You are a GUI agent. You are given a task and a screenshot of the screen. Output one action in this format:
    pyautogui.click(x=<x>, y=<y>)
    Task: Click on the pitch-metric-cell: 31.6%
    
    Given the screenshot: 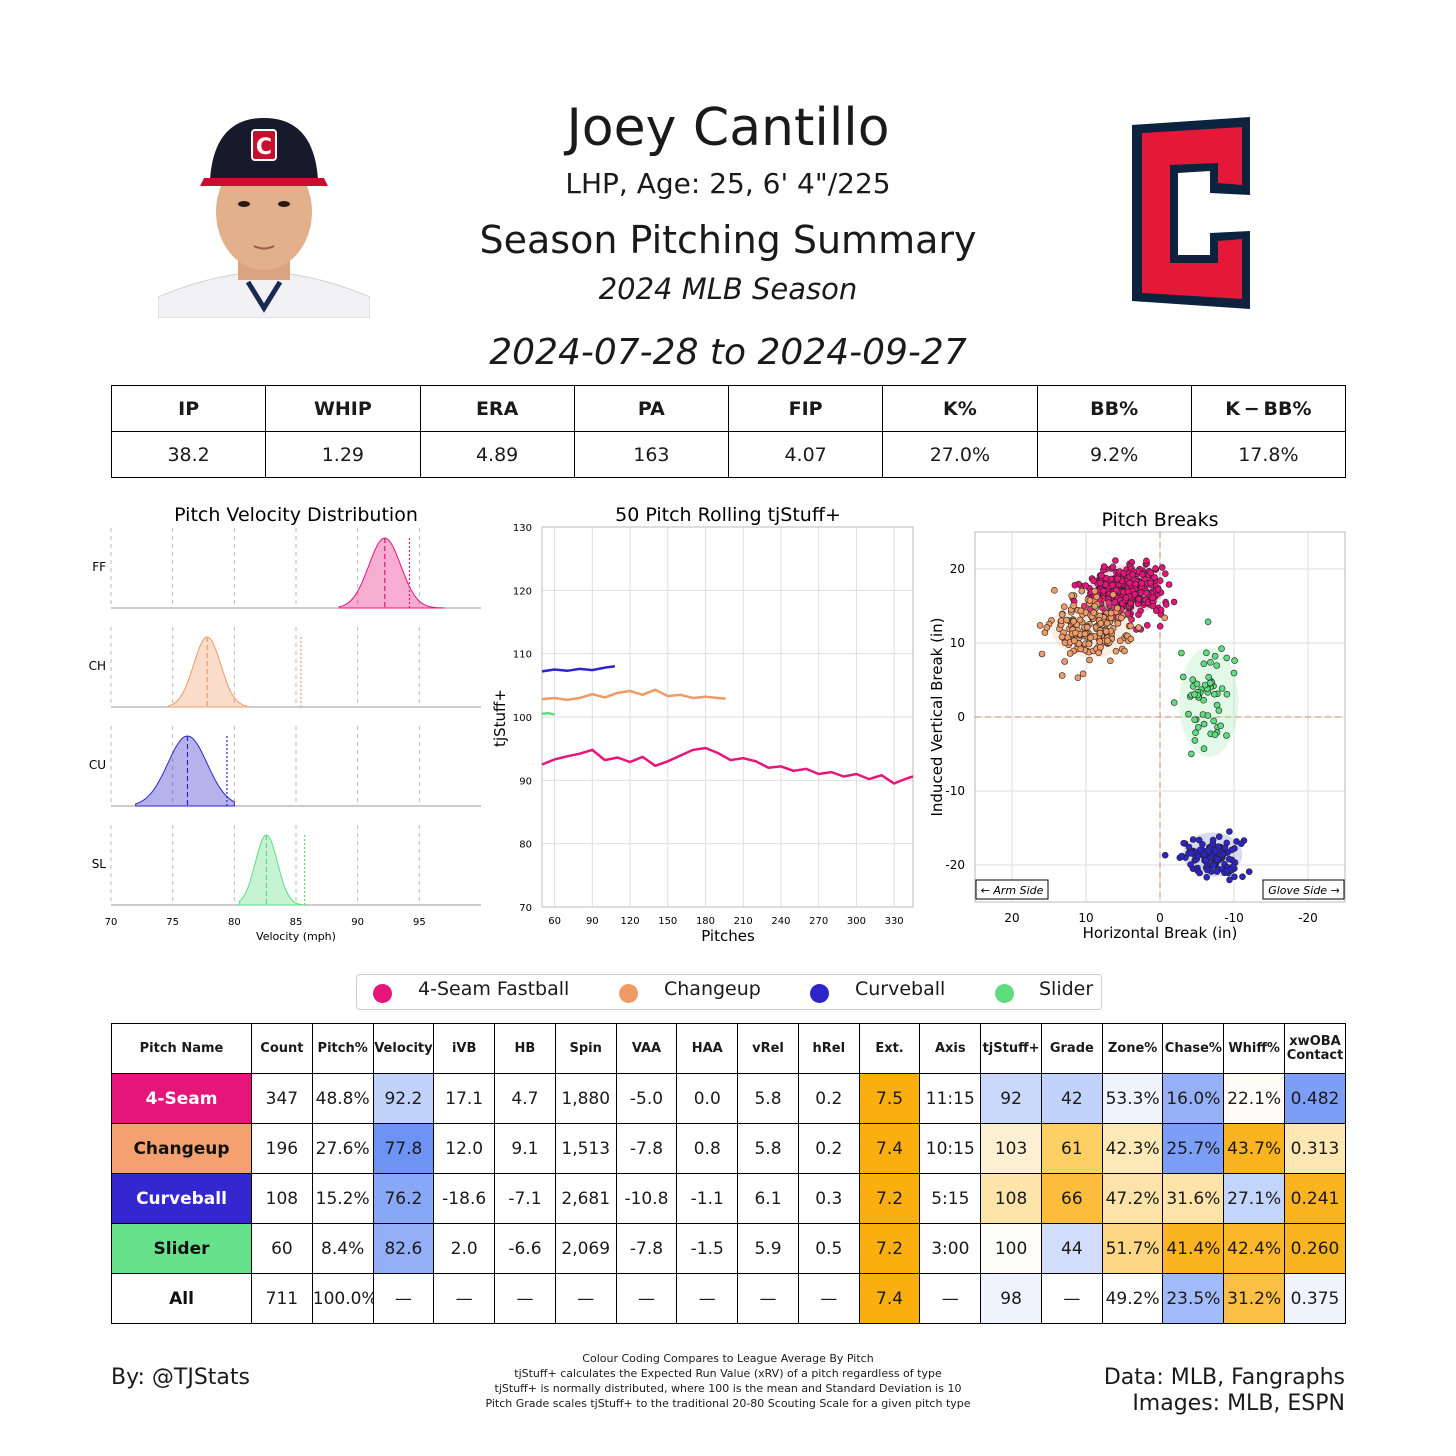 What is the action you would take?
    pyautogui.click(x=1193, y=1198)
    